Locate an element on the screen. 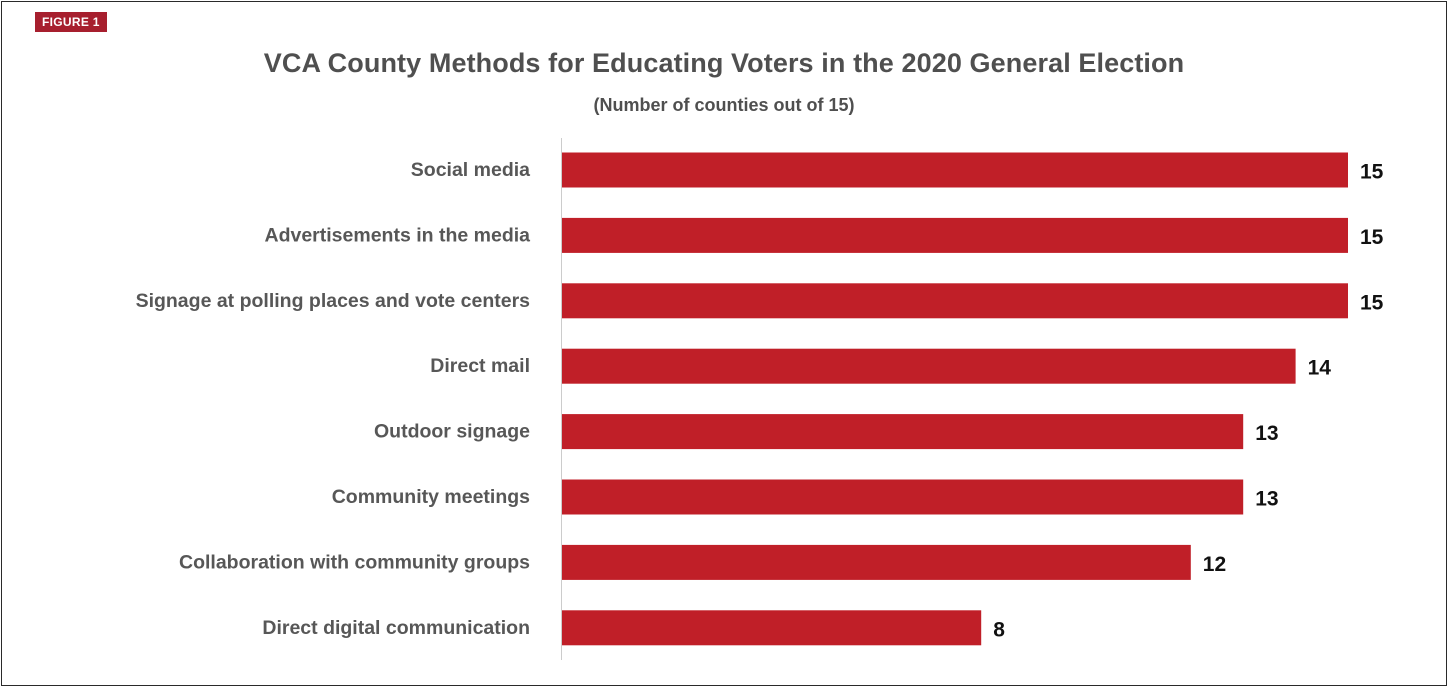 This screenshot has width=1448, height=687. category-label: Social media is located at coordinates (470, 170).